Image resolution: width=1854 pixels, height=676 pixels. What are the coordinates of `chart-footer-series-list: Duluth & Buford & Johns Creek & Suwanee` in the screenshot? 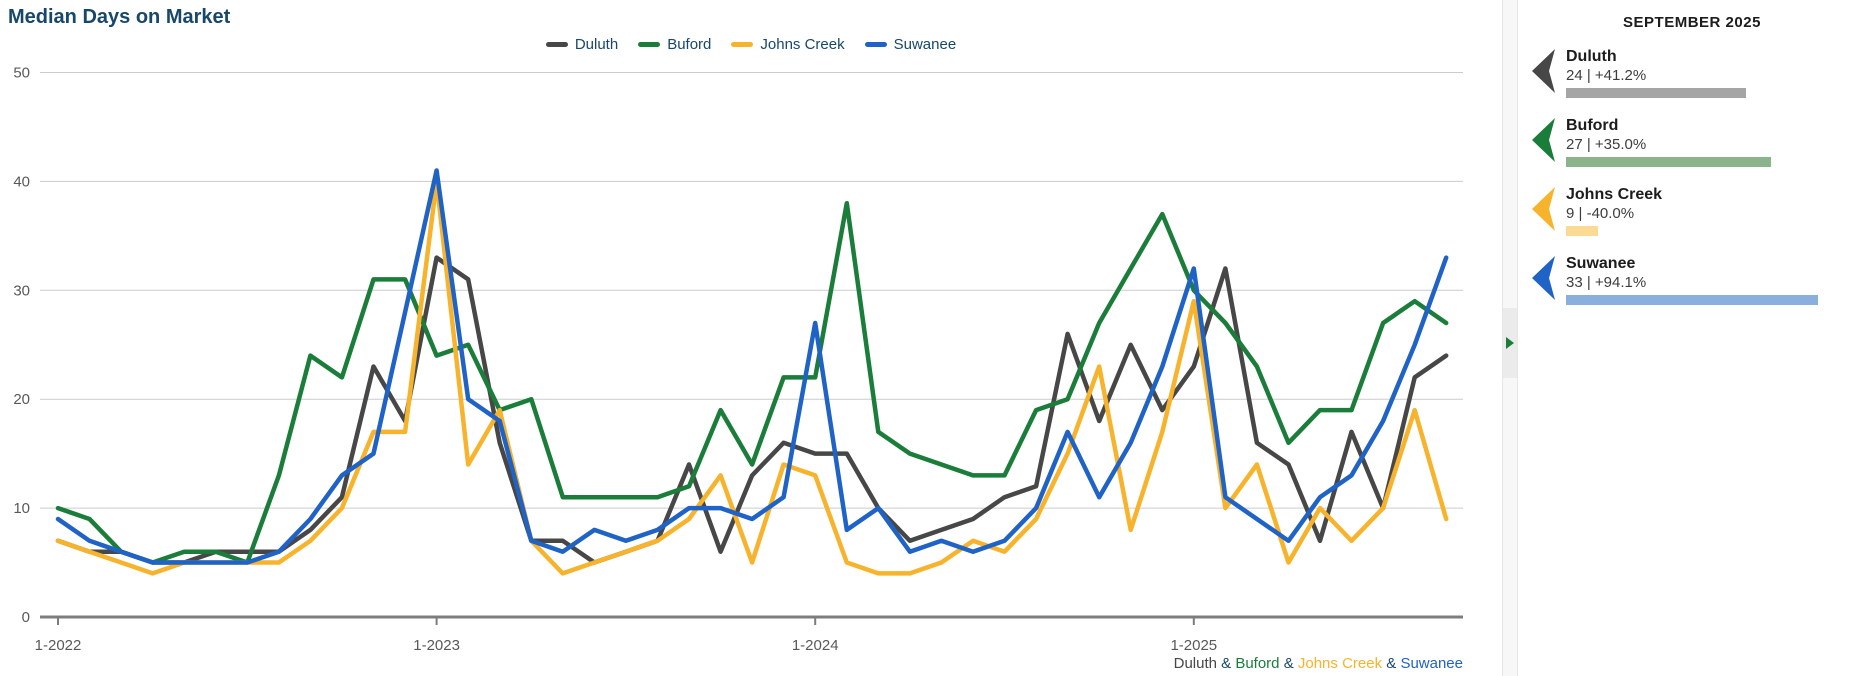 It's located at (1318, 663).